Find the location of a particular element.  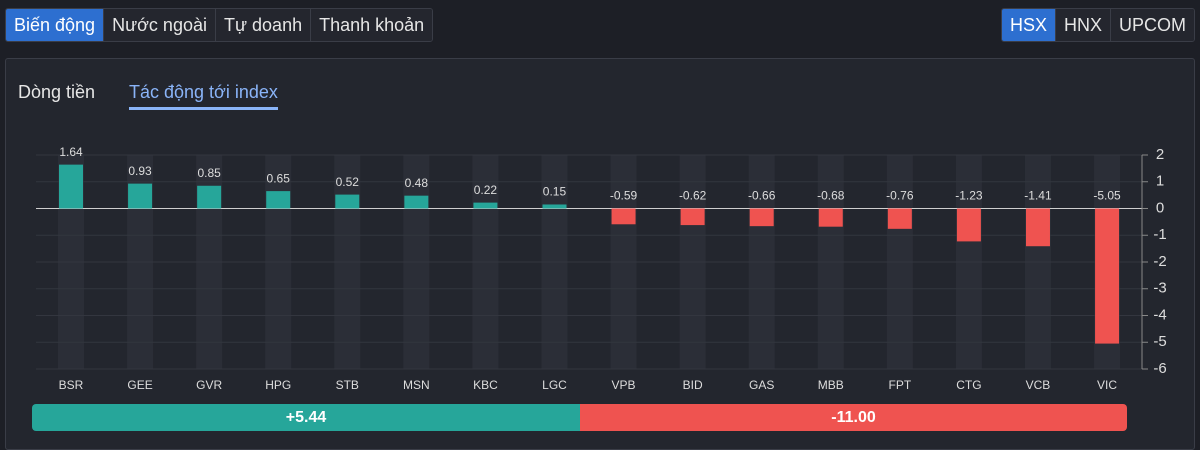

y-tick-label: -3 is located at coordinates (1159, 288).